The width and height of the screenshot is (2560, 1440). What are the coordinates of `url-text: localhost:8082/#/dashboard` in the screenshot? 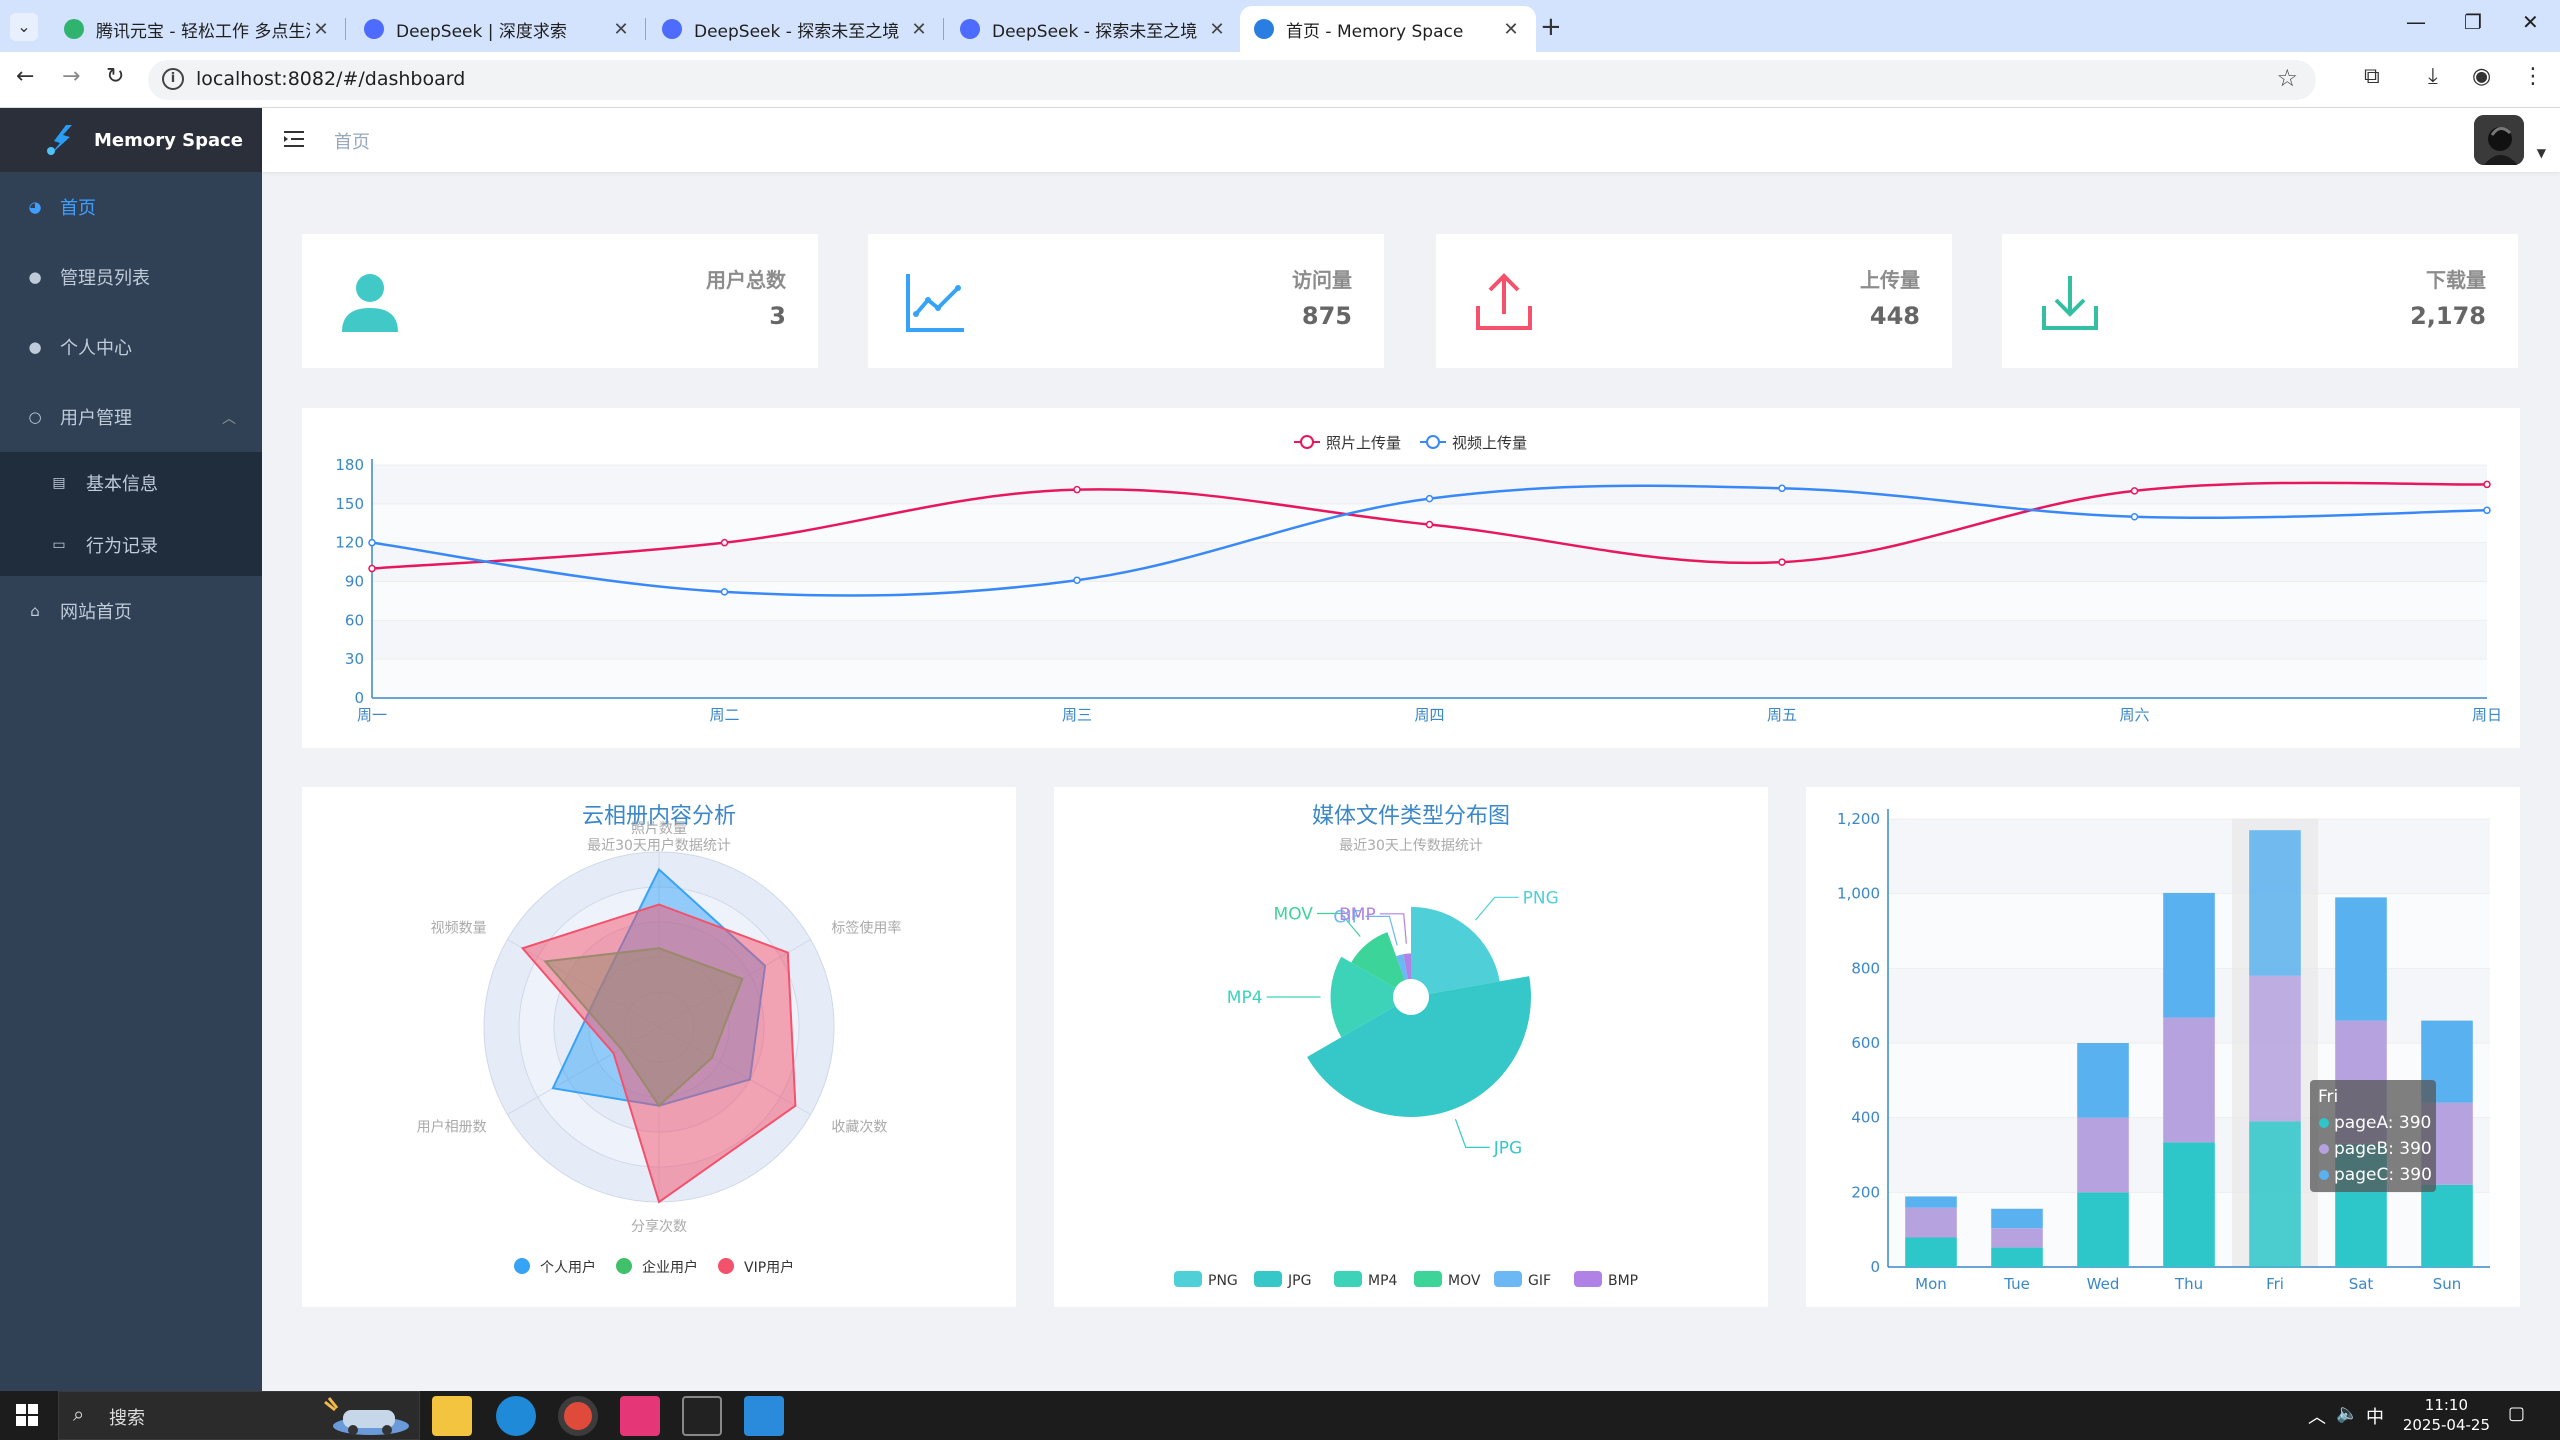 It's located at (331, 79).